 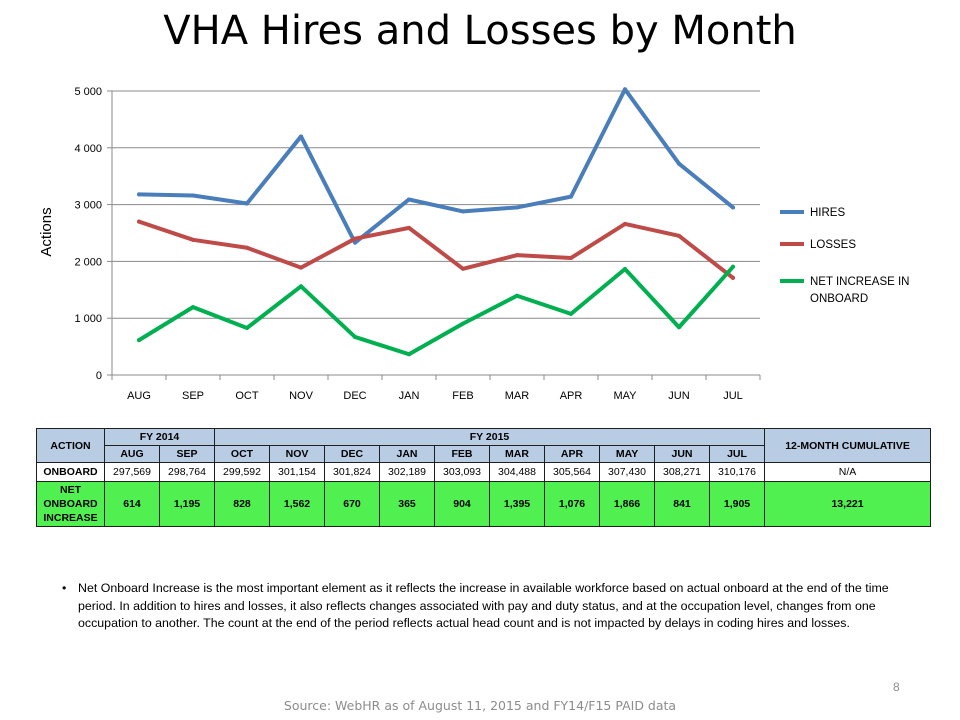 I want to click on legend-label: HIRES, so click(x=827, y=213).